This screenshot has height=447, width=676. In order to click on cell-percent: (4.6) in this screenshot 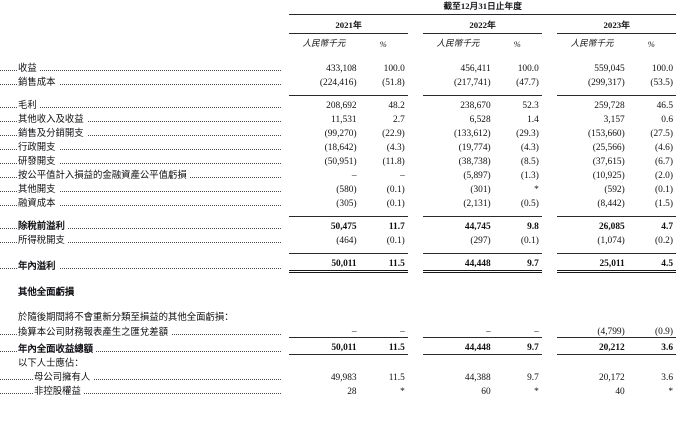, I will do `click(664, 148)`.